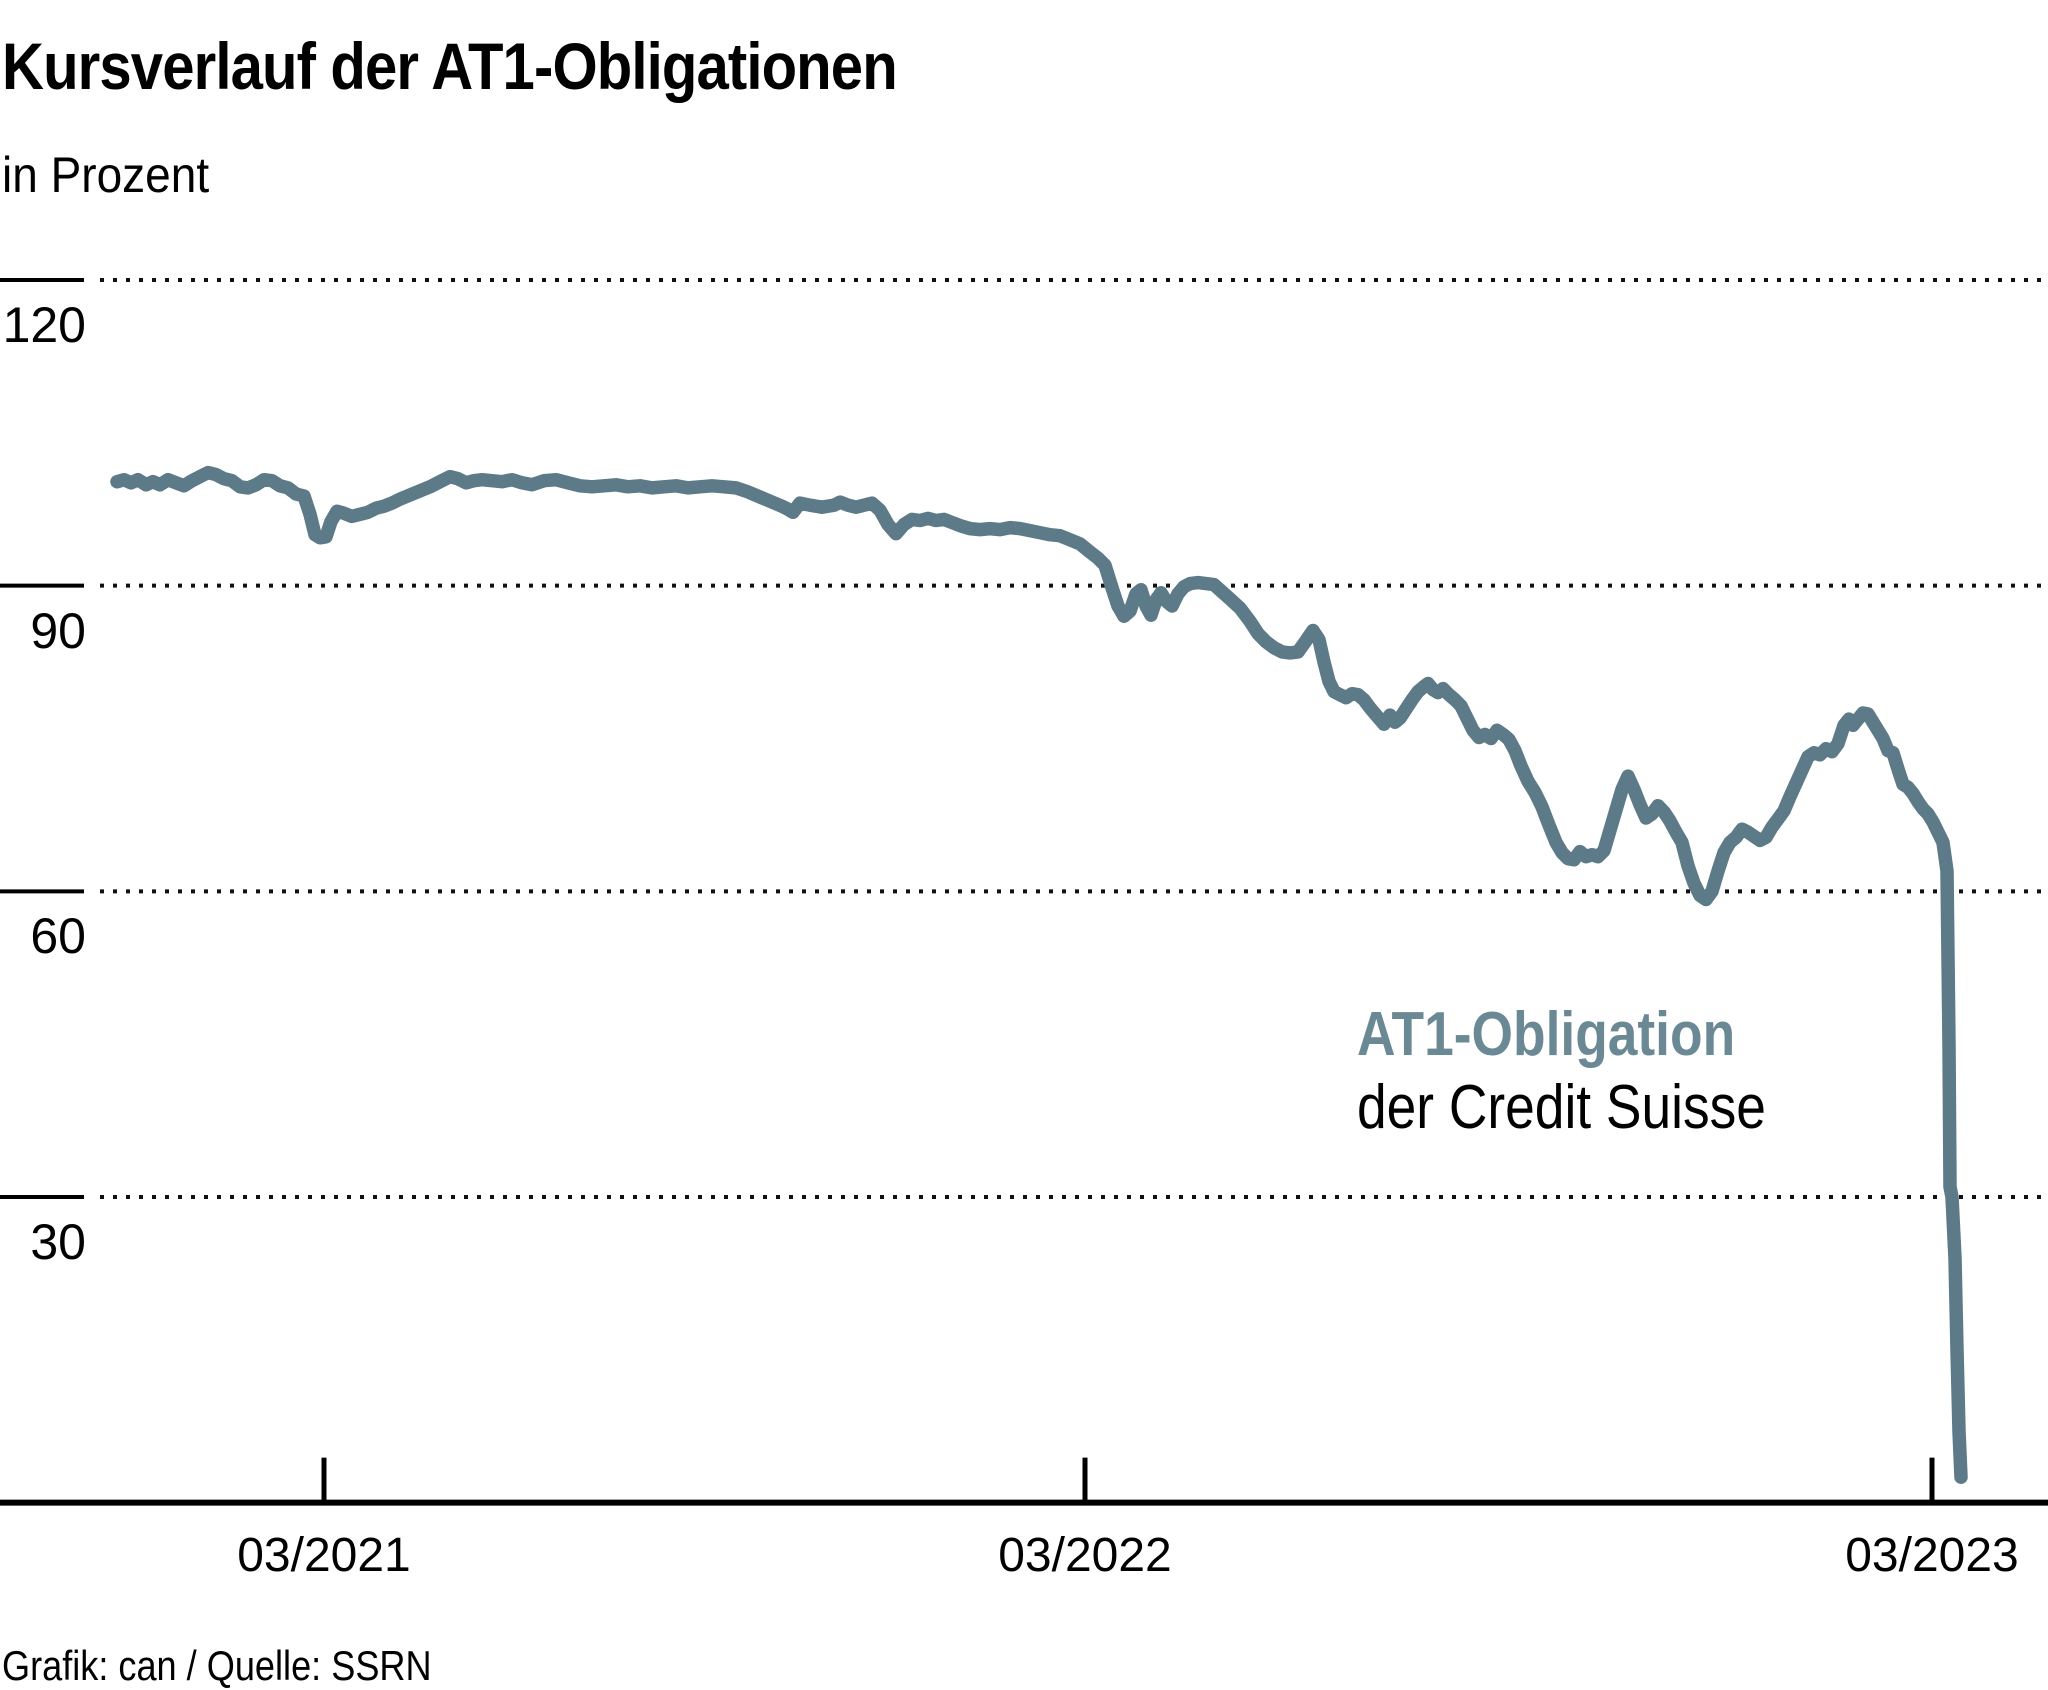  Describe the element at coordinates (1546, 1034) in the screenshot. I see `annotation-series-name: AT1-Obligation` at that location.